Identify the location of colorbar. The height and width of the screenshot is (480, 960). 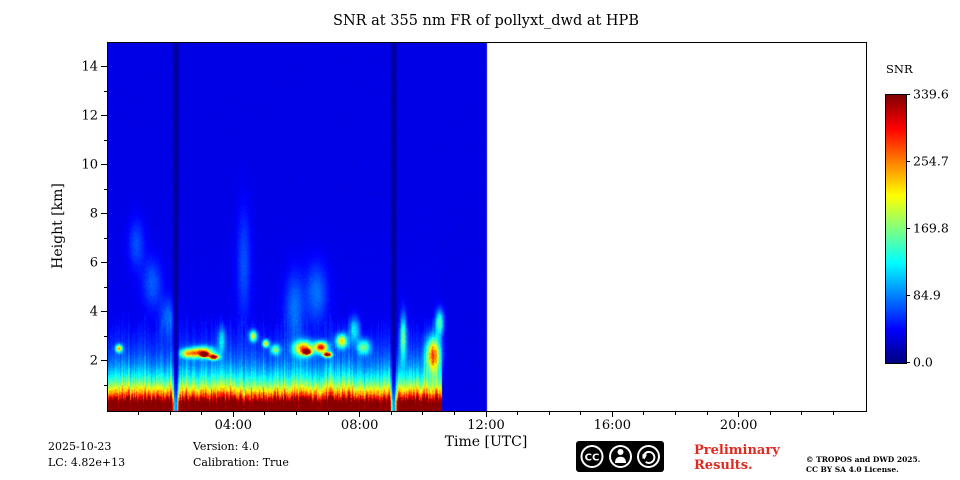
(896, 229).